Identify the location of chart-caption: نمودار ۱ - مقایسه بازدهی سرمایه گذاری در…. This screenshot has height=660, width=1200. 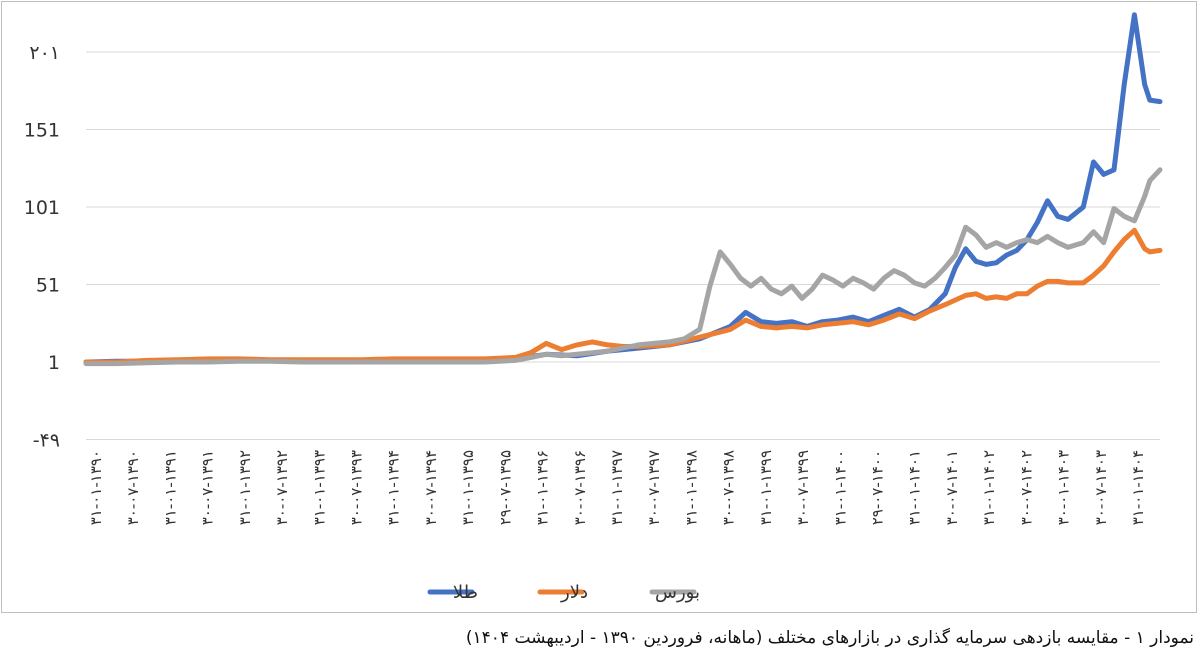
(829, 638).